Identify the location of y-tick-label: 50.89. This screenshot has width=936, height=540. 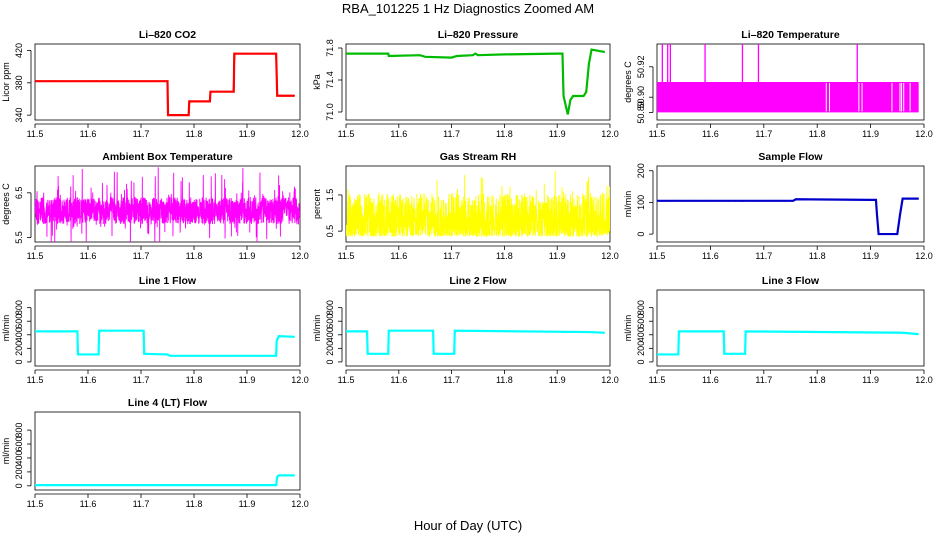
(641, 112).